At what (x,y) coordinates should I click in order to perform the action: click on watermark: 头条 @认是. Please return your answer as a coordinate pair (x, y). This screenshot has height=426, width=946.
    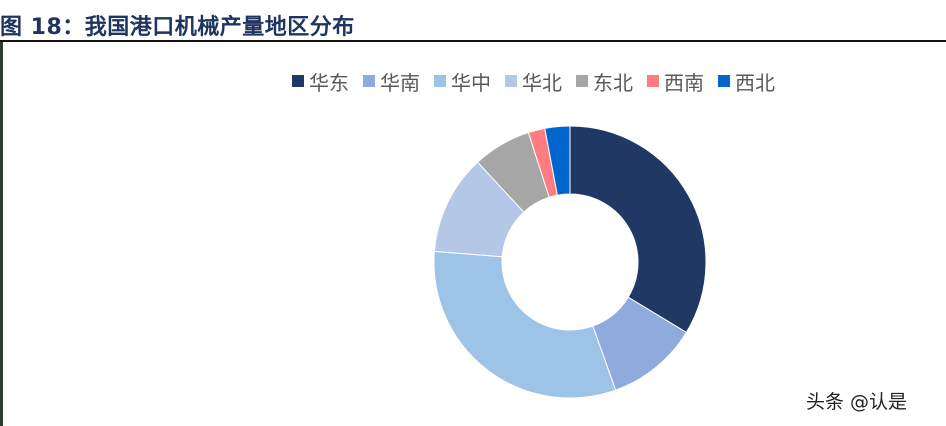
    Looking at the image, I should click on (857, 402).